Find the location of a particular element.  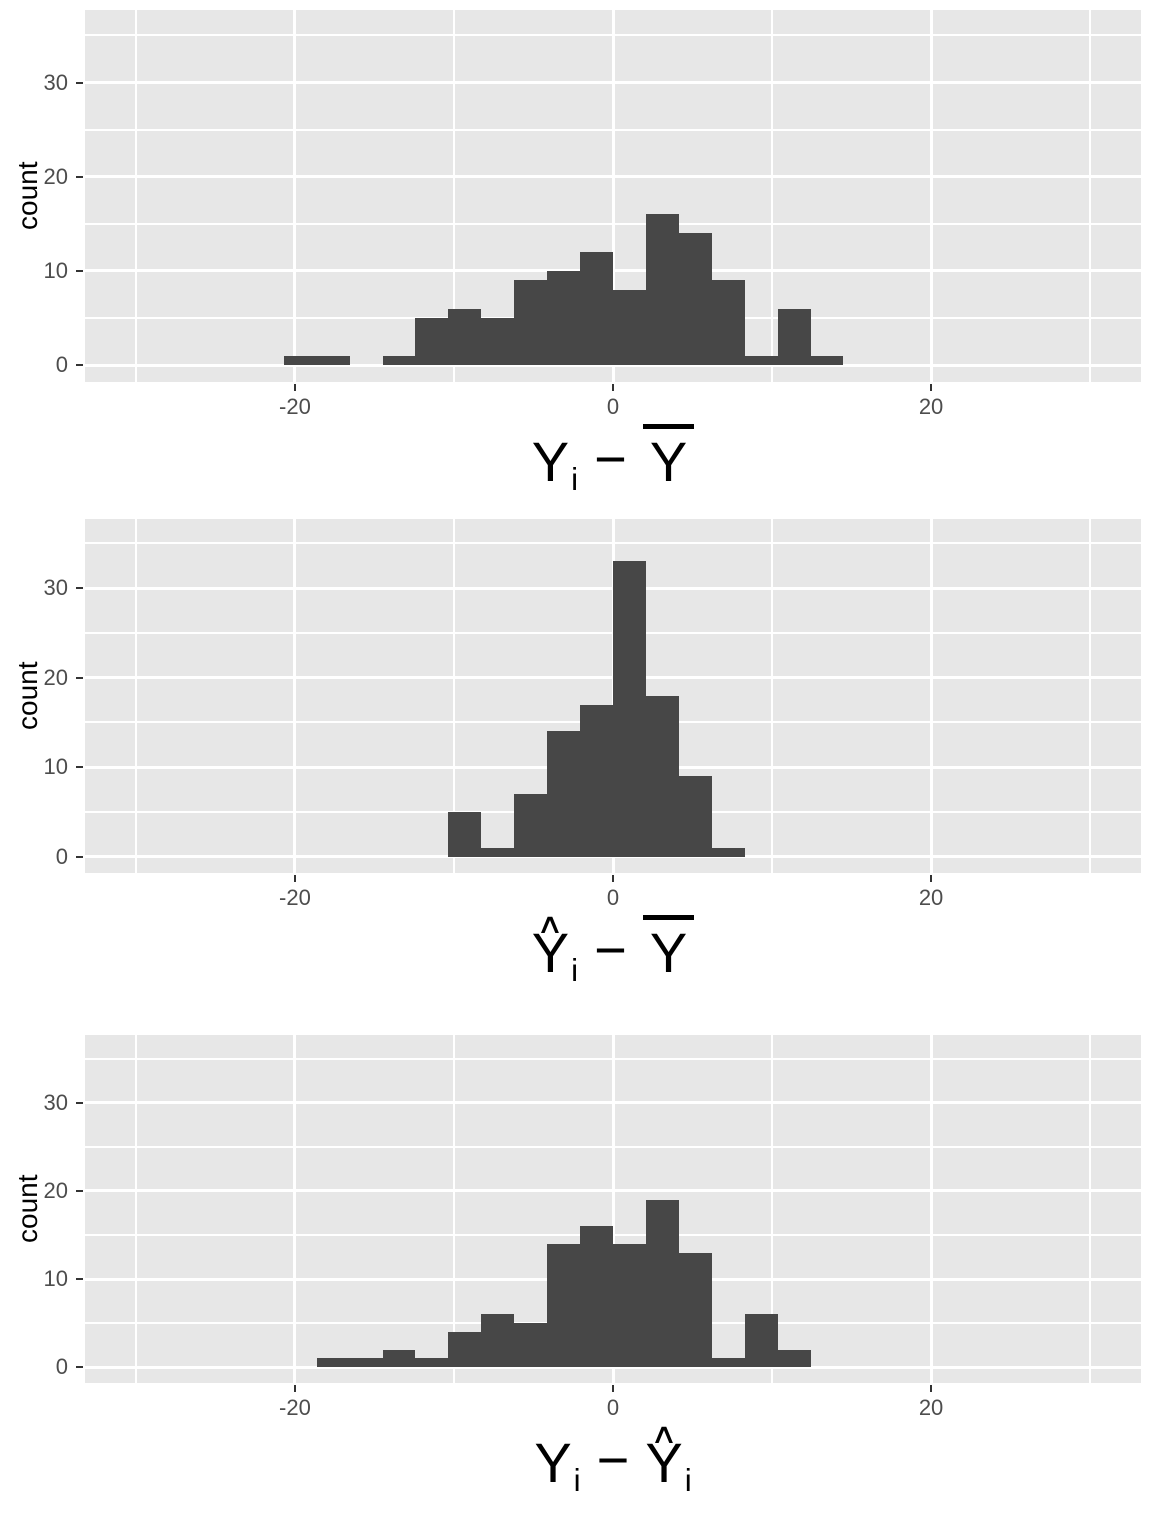

x-axis-title: Y ∧ i − Y is located at coordinates (613, 947).